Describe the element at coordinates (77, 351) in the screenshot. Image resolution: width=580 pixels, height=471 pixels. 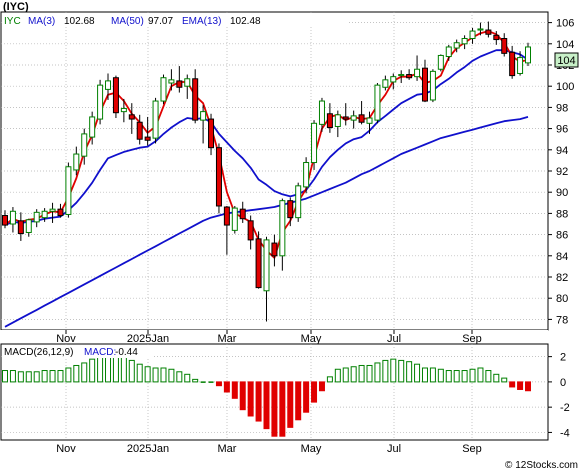
I see `macd-legend-bg` at that location.